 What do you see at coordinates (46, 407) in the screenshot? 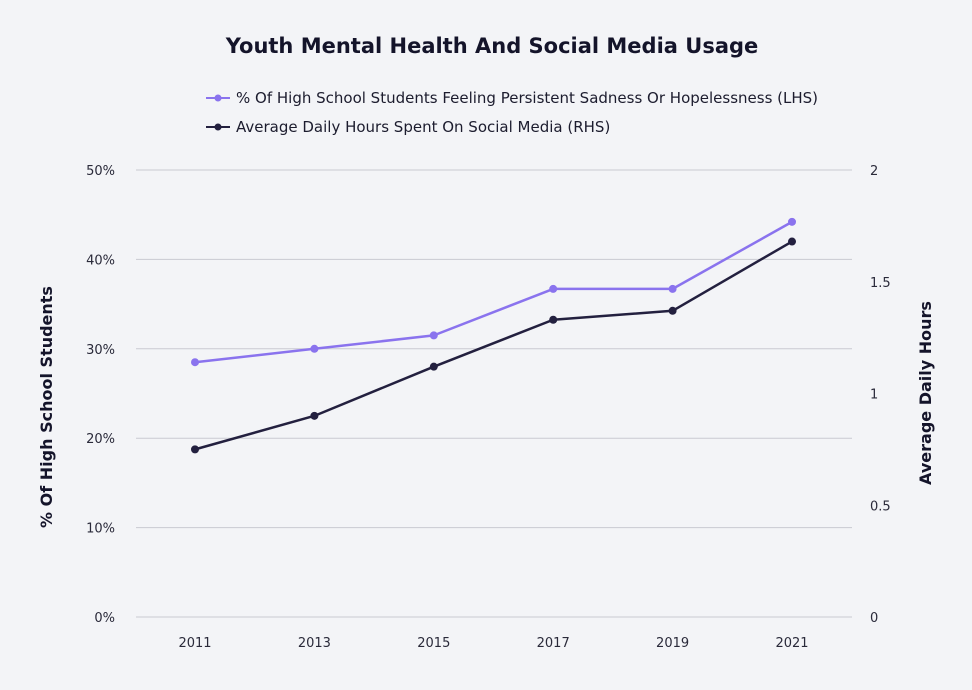
I see `y-axis-left-label: % Of High School Students` at bounding box center [46, 407].